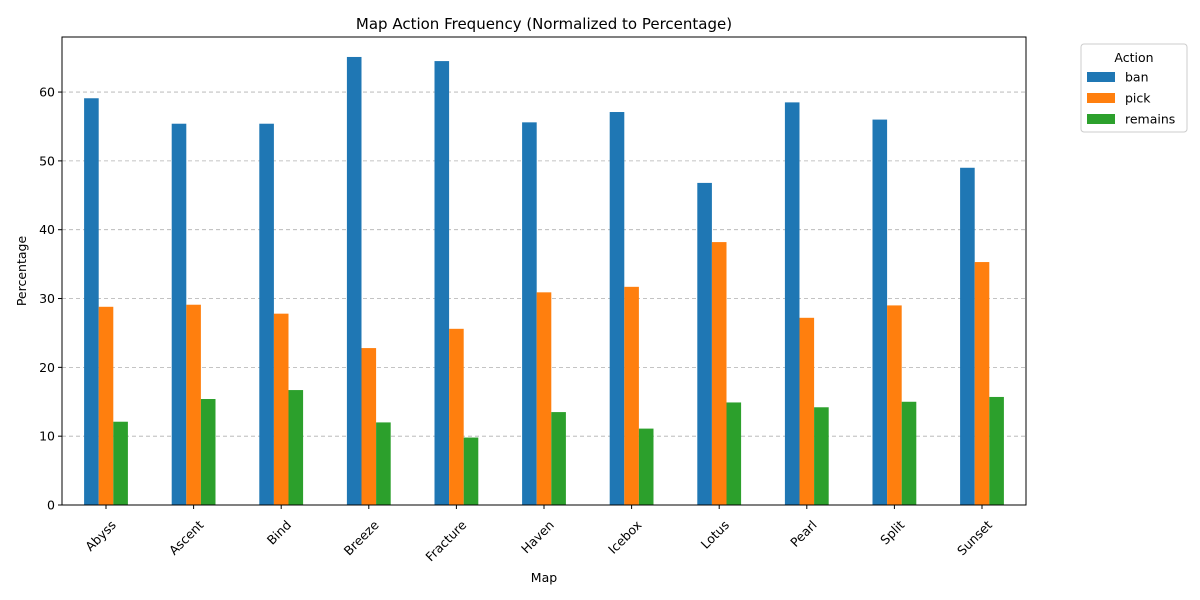  What do you see at coordinates (445, 540) in the screenshot?
I see `x-tick-label: Fracture` at bounding box center [445, 540].